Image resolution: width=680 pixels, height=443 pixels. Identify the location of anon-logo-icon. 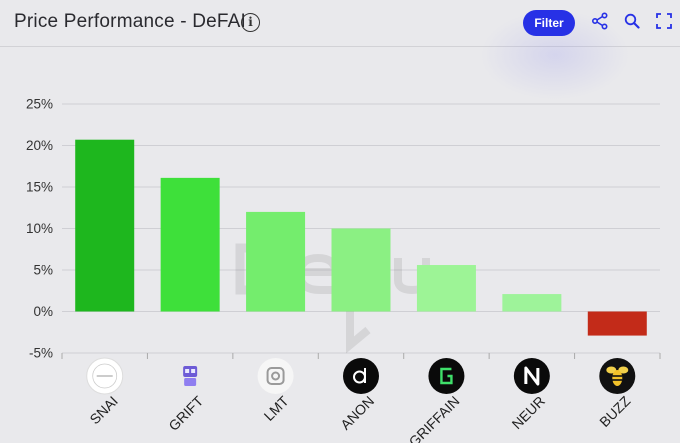
(361, 376).